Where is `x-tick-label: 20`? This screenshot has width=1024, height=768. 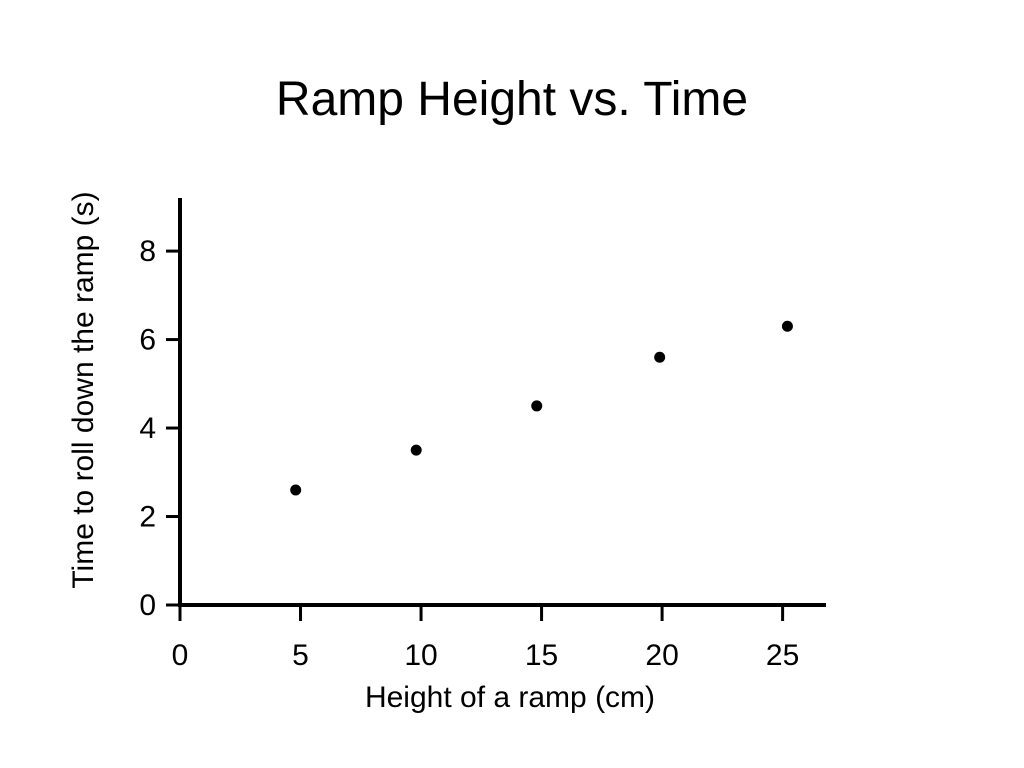 x-tick-label: 20 is located at coordinates (661, 655).